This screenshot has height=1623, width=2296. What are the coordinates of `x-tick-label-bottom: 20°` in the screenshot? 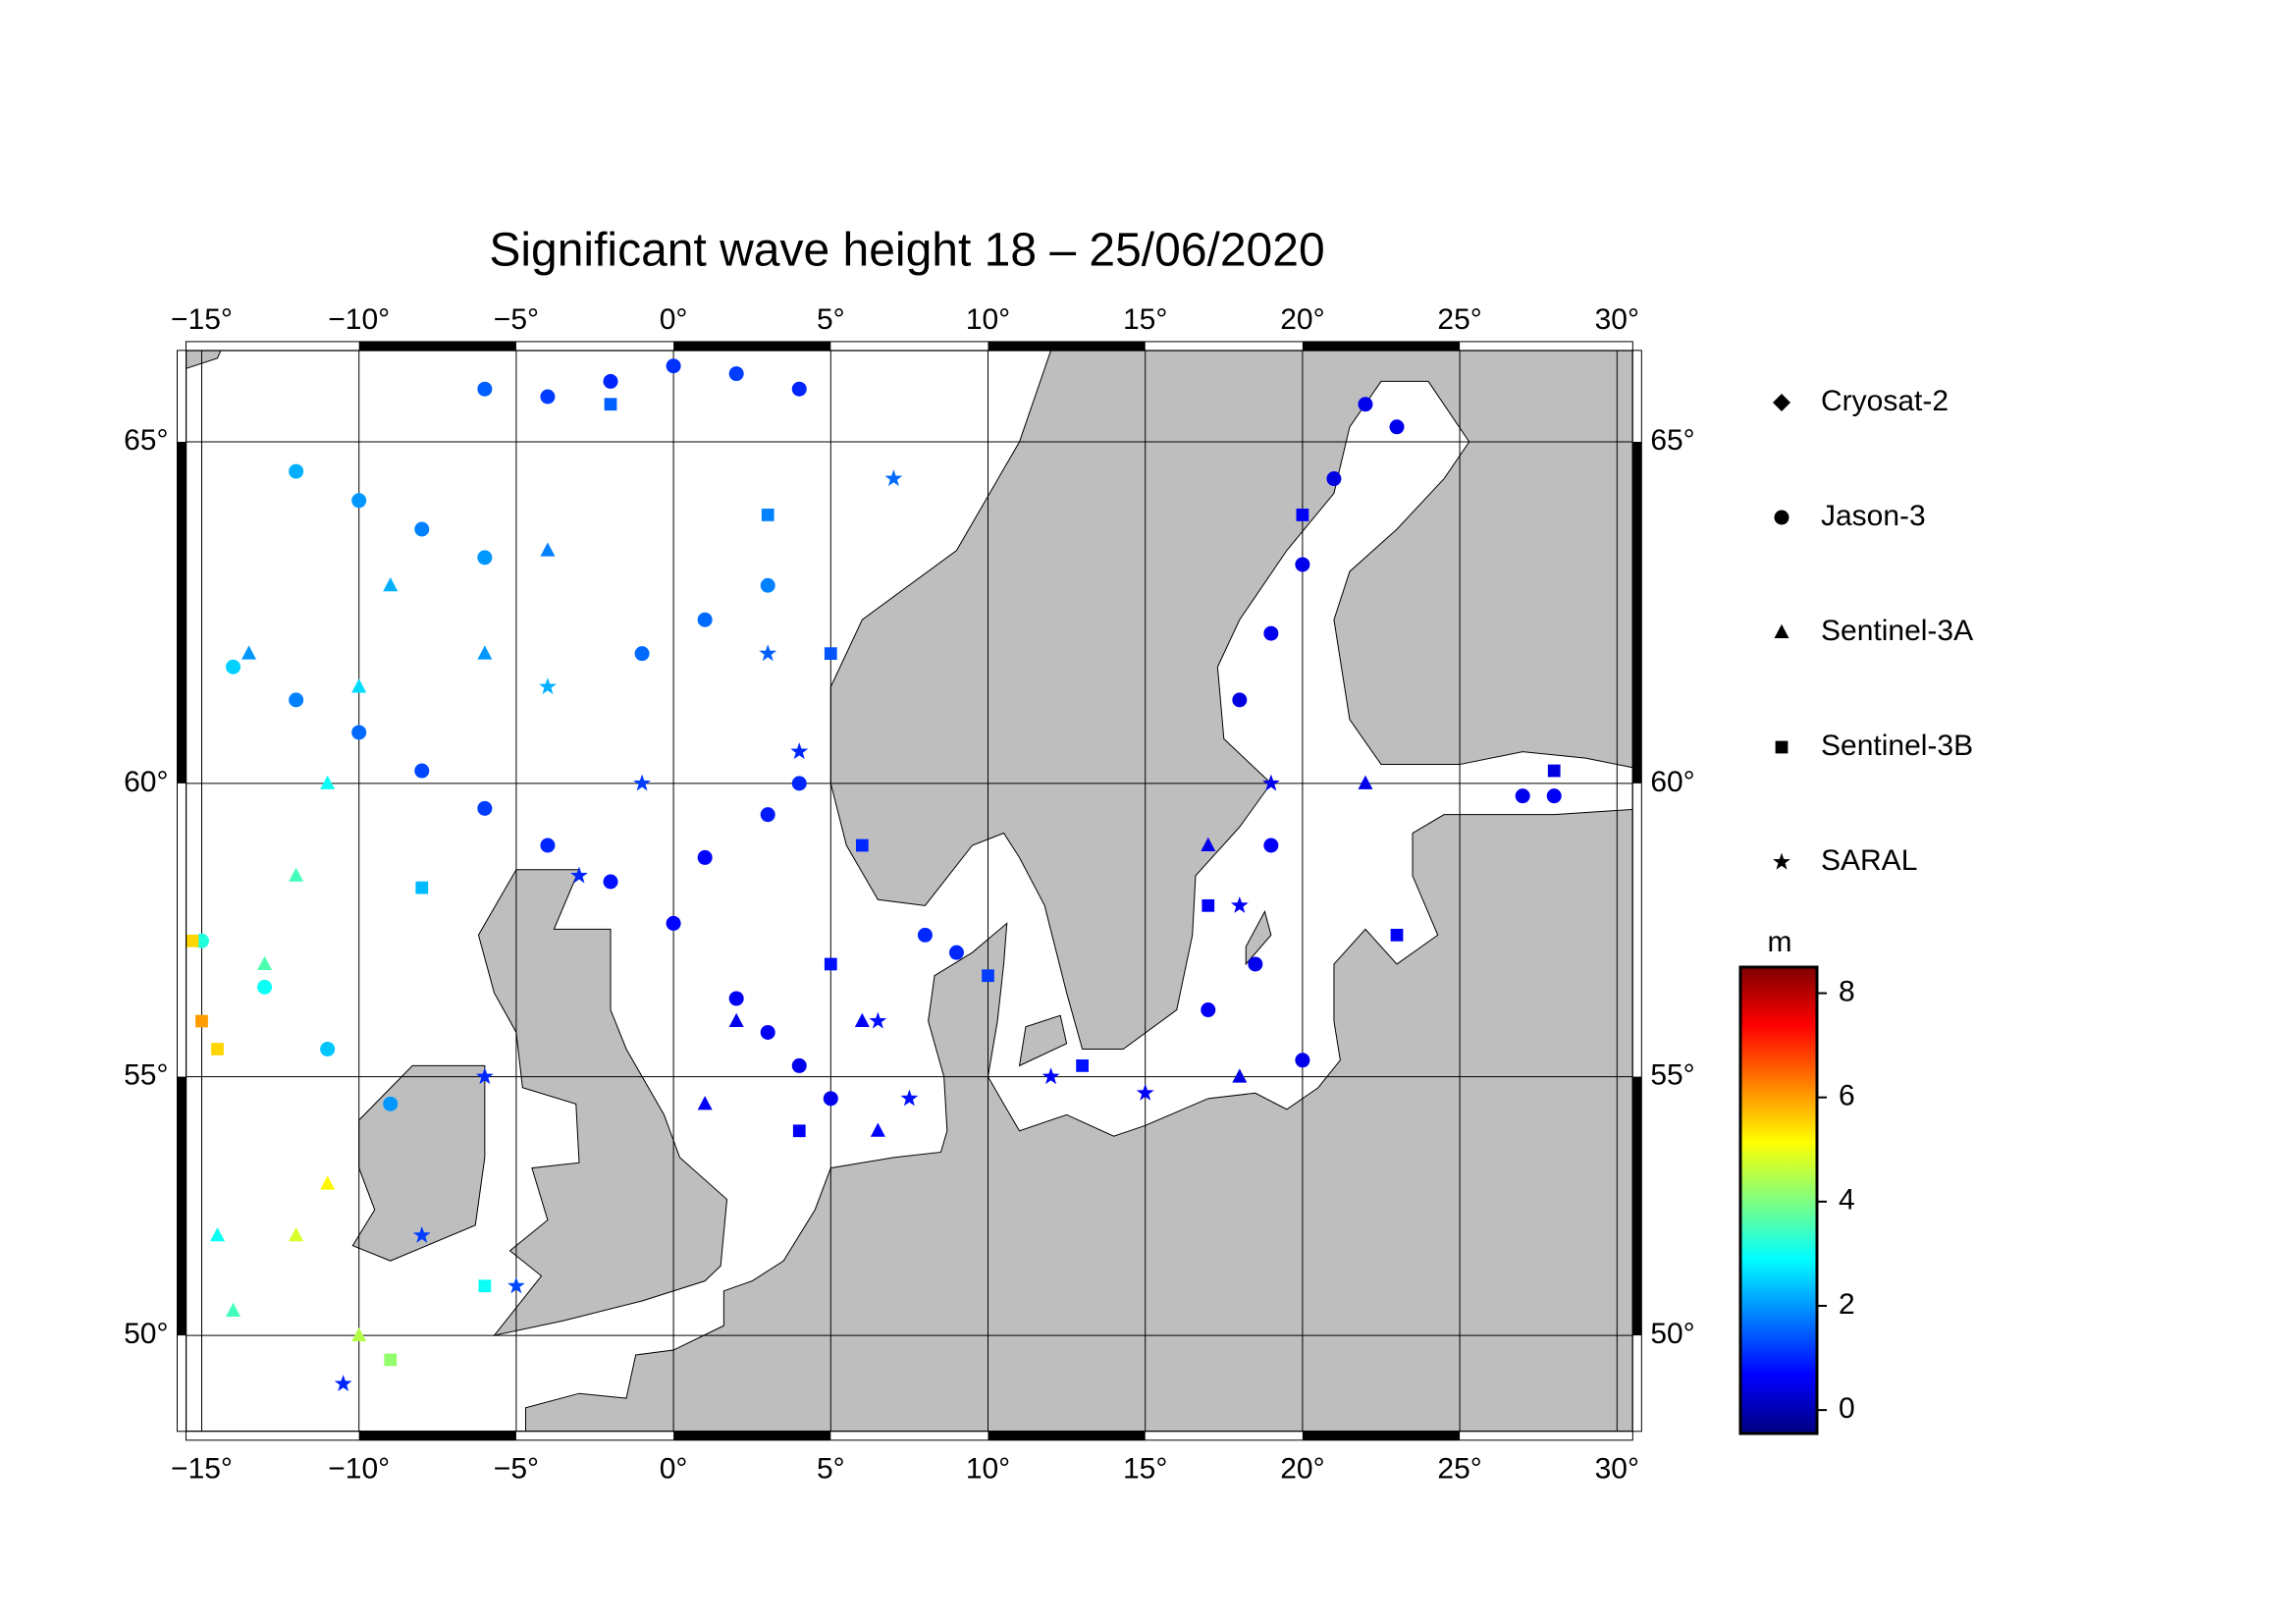 It's located at (1302, 1469).